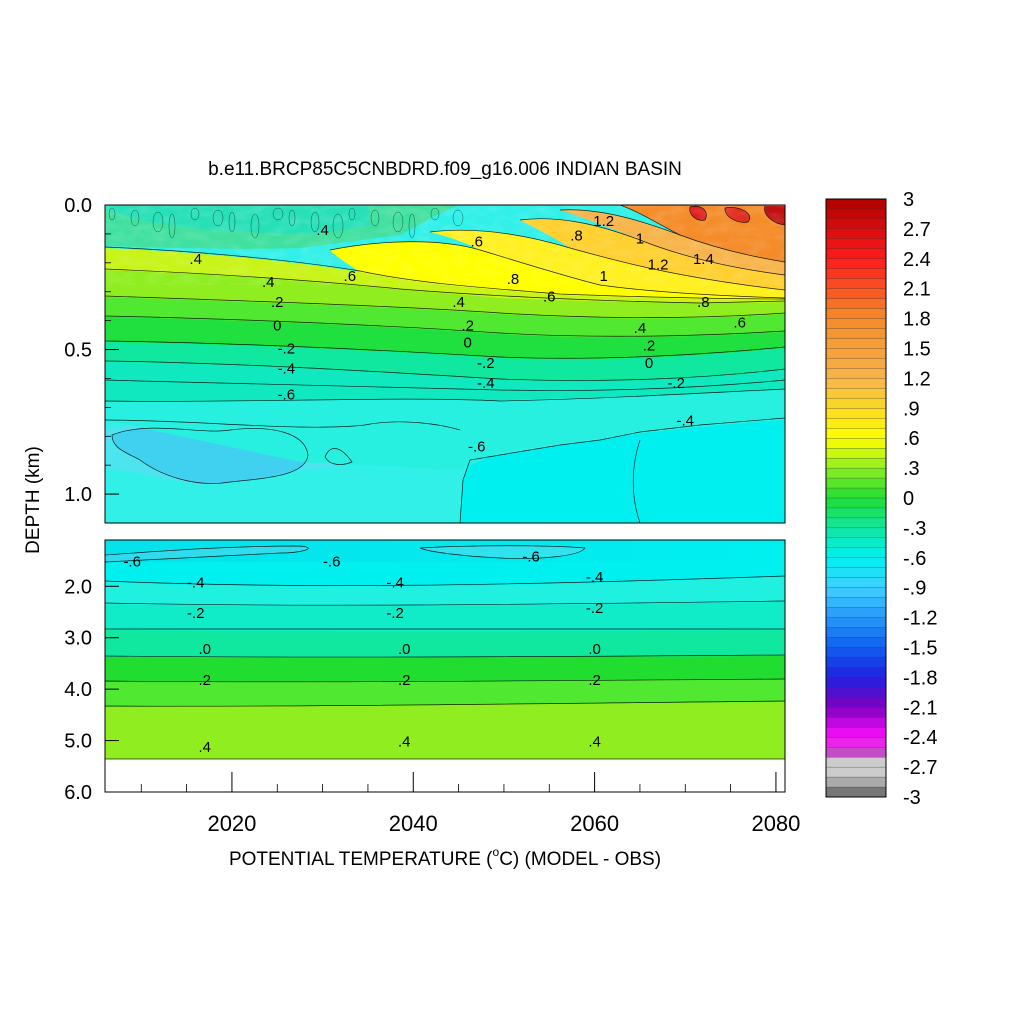 Image resolution: width=1024 pixels, height=1024 pixels. I want to click on colorbar-label: 2.4, so click(917, 260).